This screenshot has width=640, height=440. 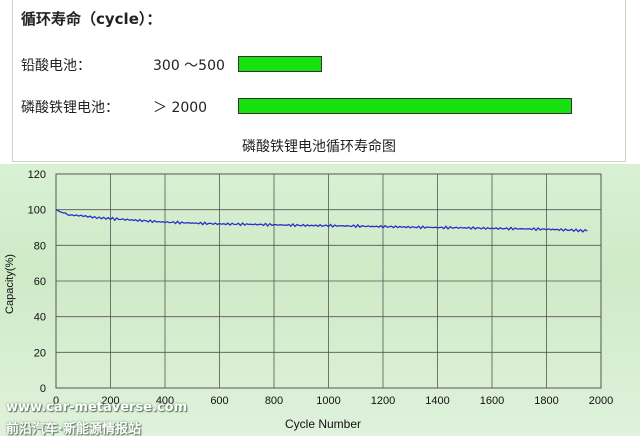 I want to click on capacity-series-line, so click(x=321, y=221).